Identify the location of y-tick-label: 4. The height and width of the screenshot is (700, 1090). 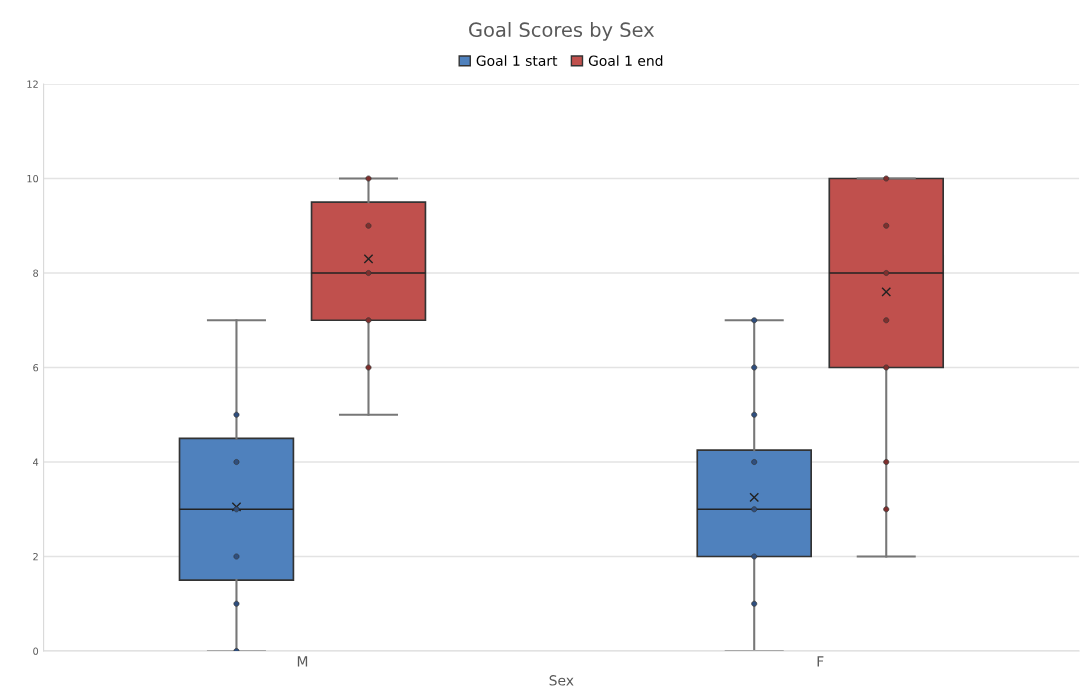
(36, 462).